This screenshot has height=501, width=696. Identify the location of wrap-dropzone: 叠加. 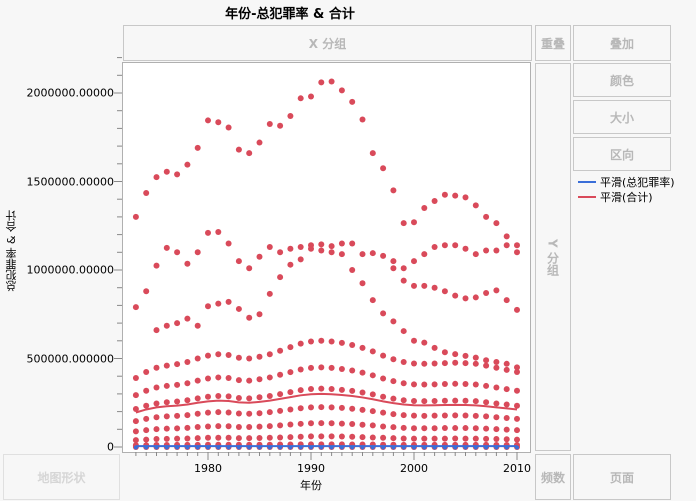
(622, 43).